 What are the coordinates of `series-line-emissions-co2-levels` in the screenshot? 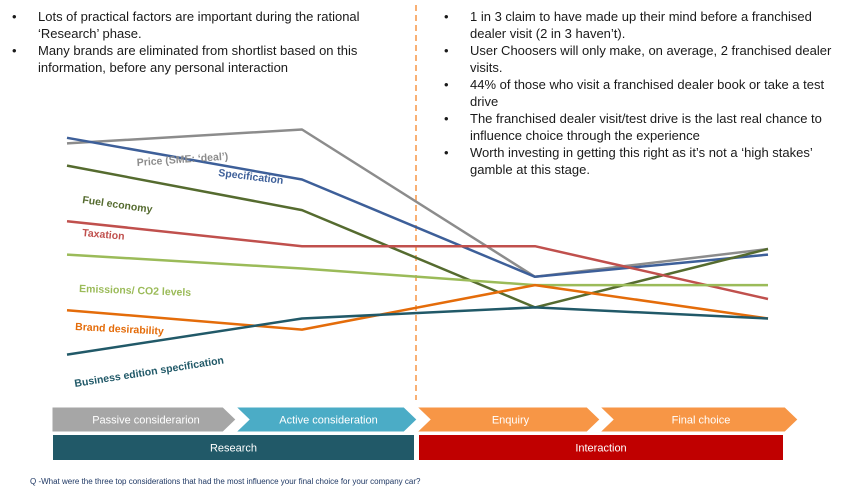 It's located at (417, 270).